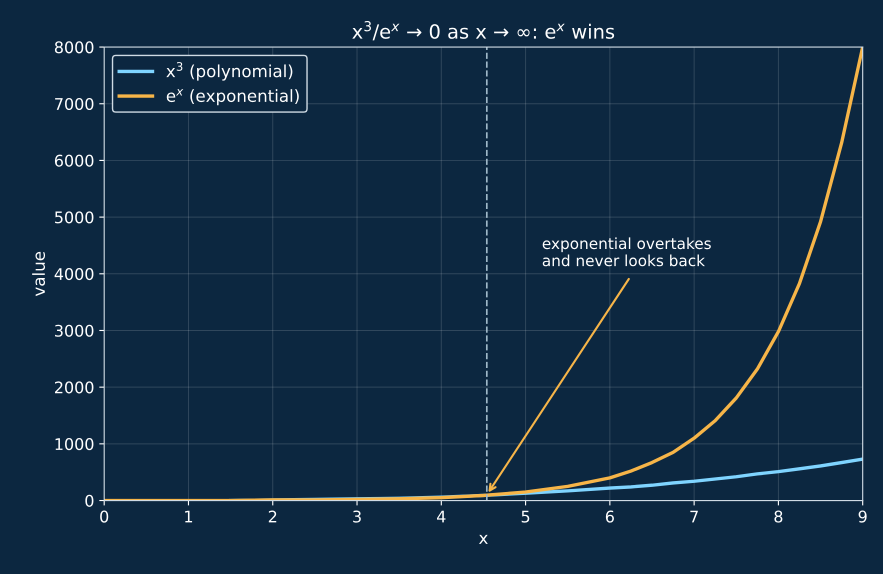 The height and width of the screenshot is (574, 883). Describe the element at coordinates (232, 97) in the screenshot. I see `legend-label: e$^{x}$ (exponential)` at that location.